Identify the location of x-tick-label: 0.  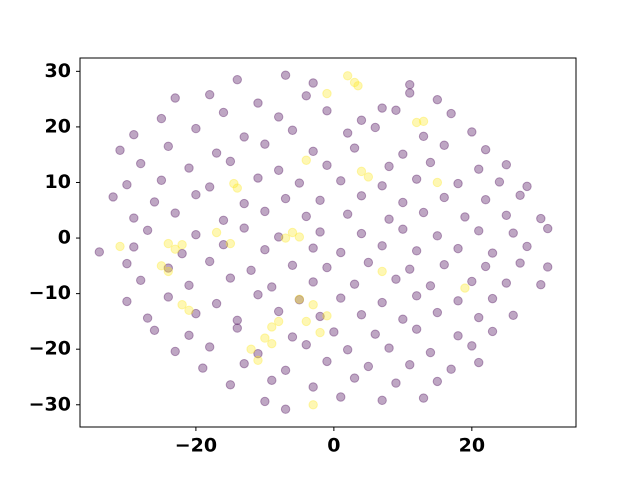
(333, 446).